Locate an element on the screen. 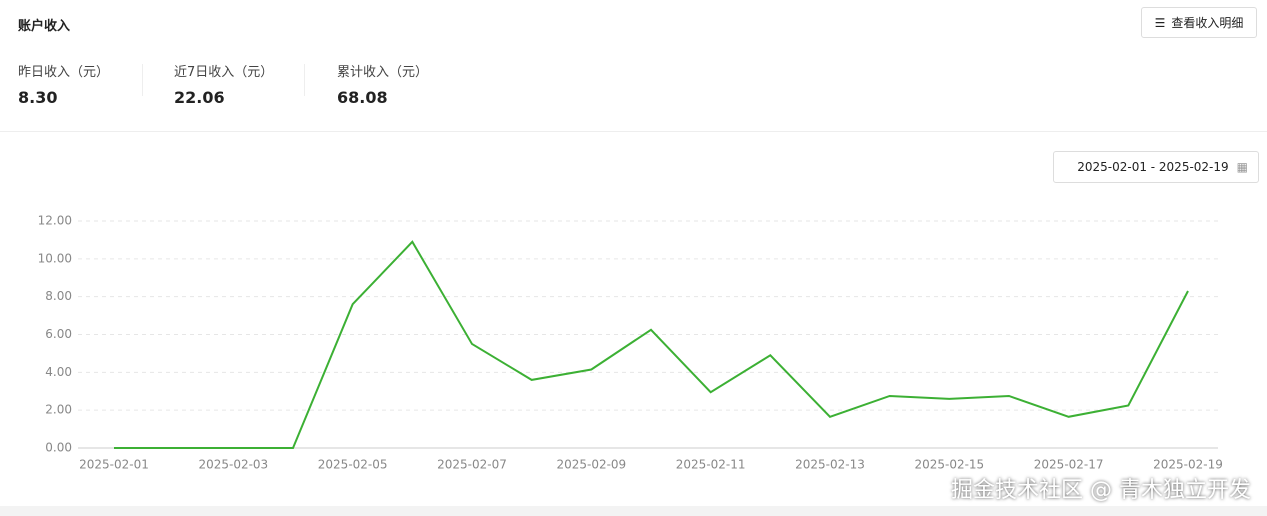  y-tick-label: 8.00 is located at coordinates (58, 296).